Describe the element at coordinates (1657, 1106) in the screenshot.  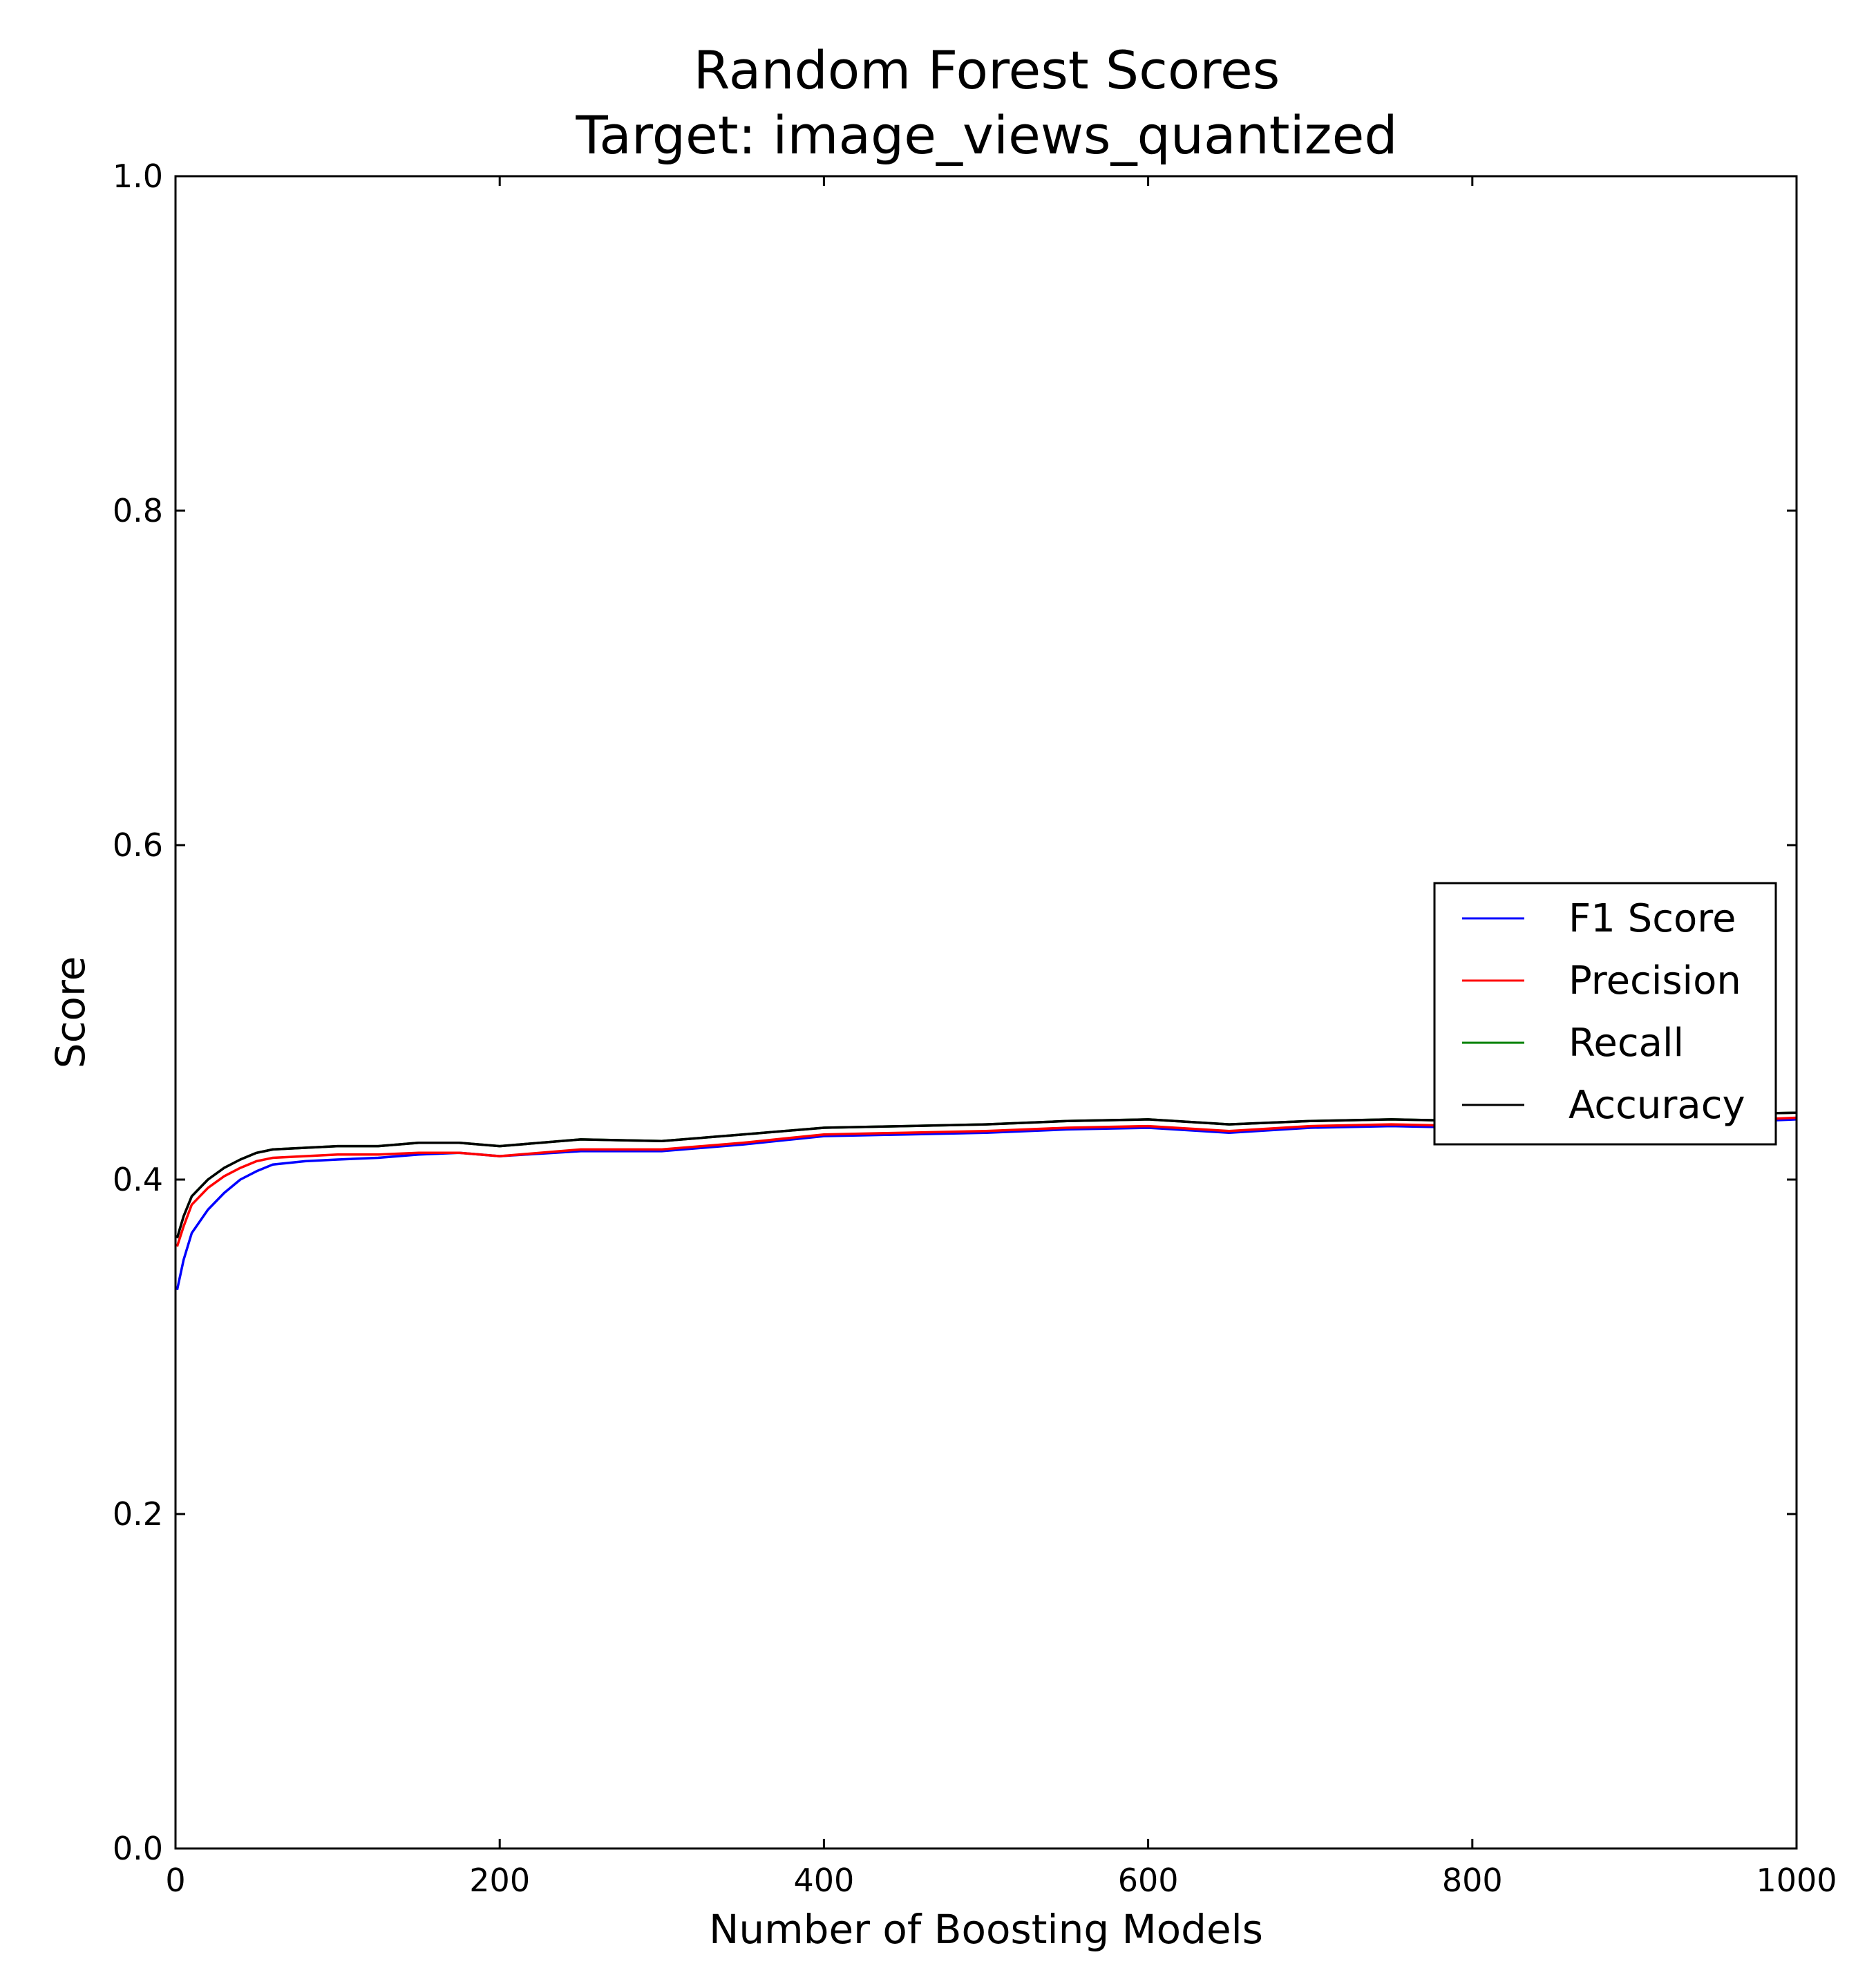
I see `legend-label-accuracy: Accuracy` at that location.